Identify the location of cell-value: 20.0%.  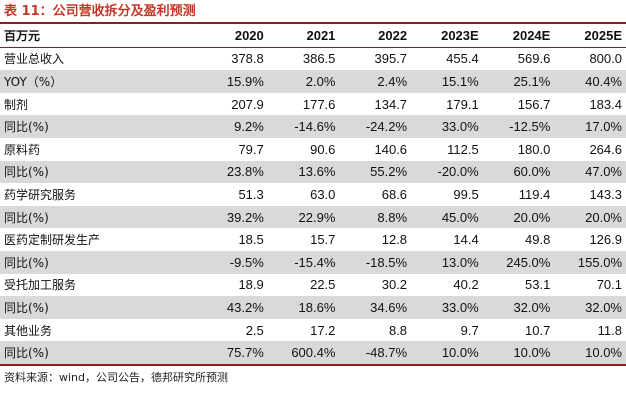
(603, 217).